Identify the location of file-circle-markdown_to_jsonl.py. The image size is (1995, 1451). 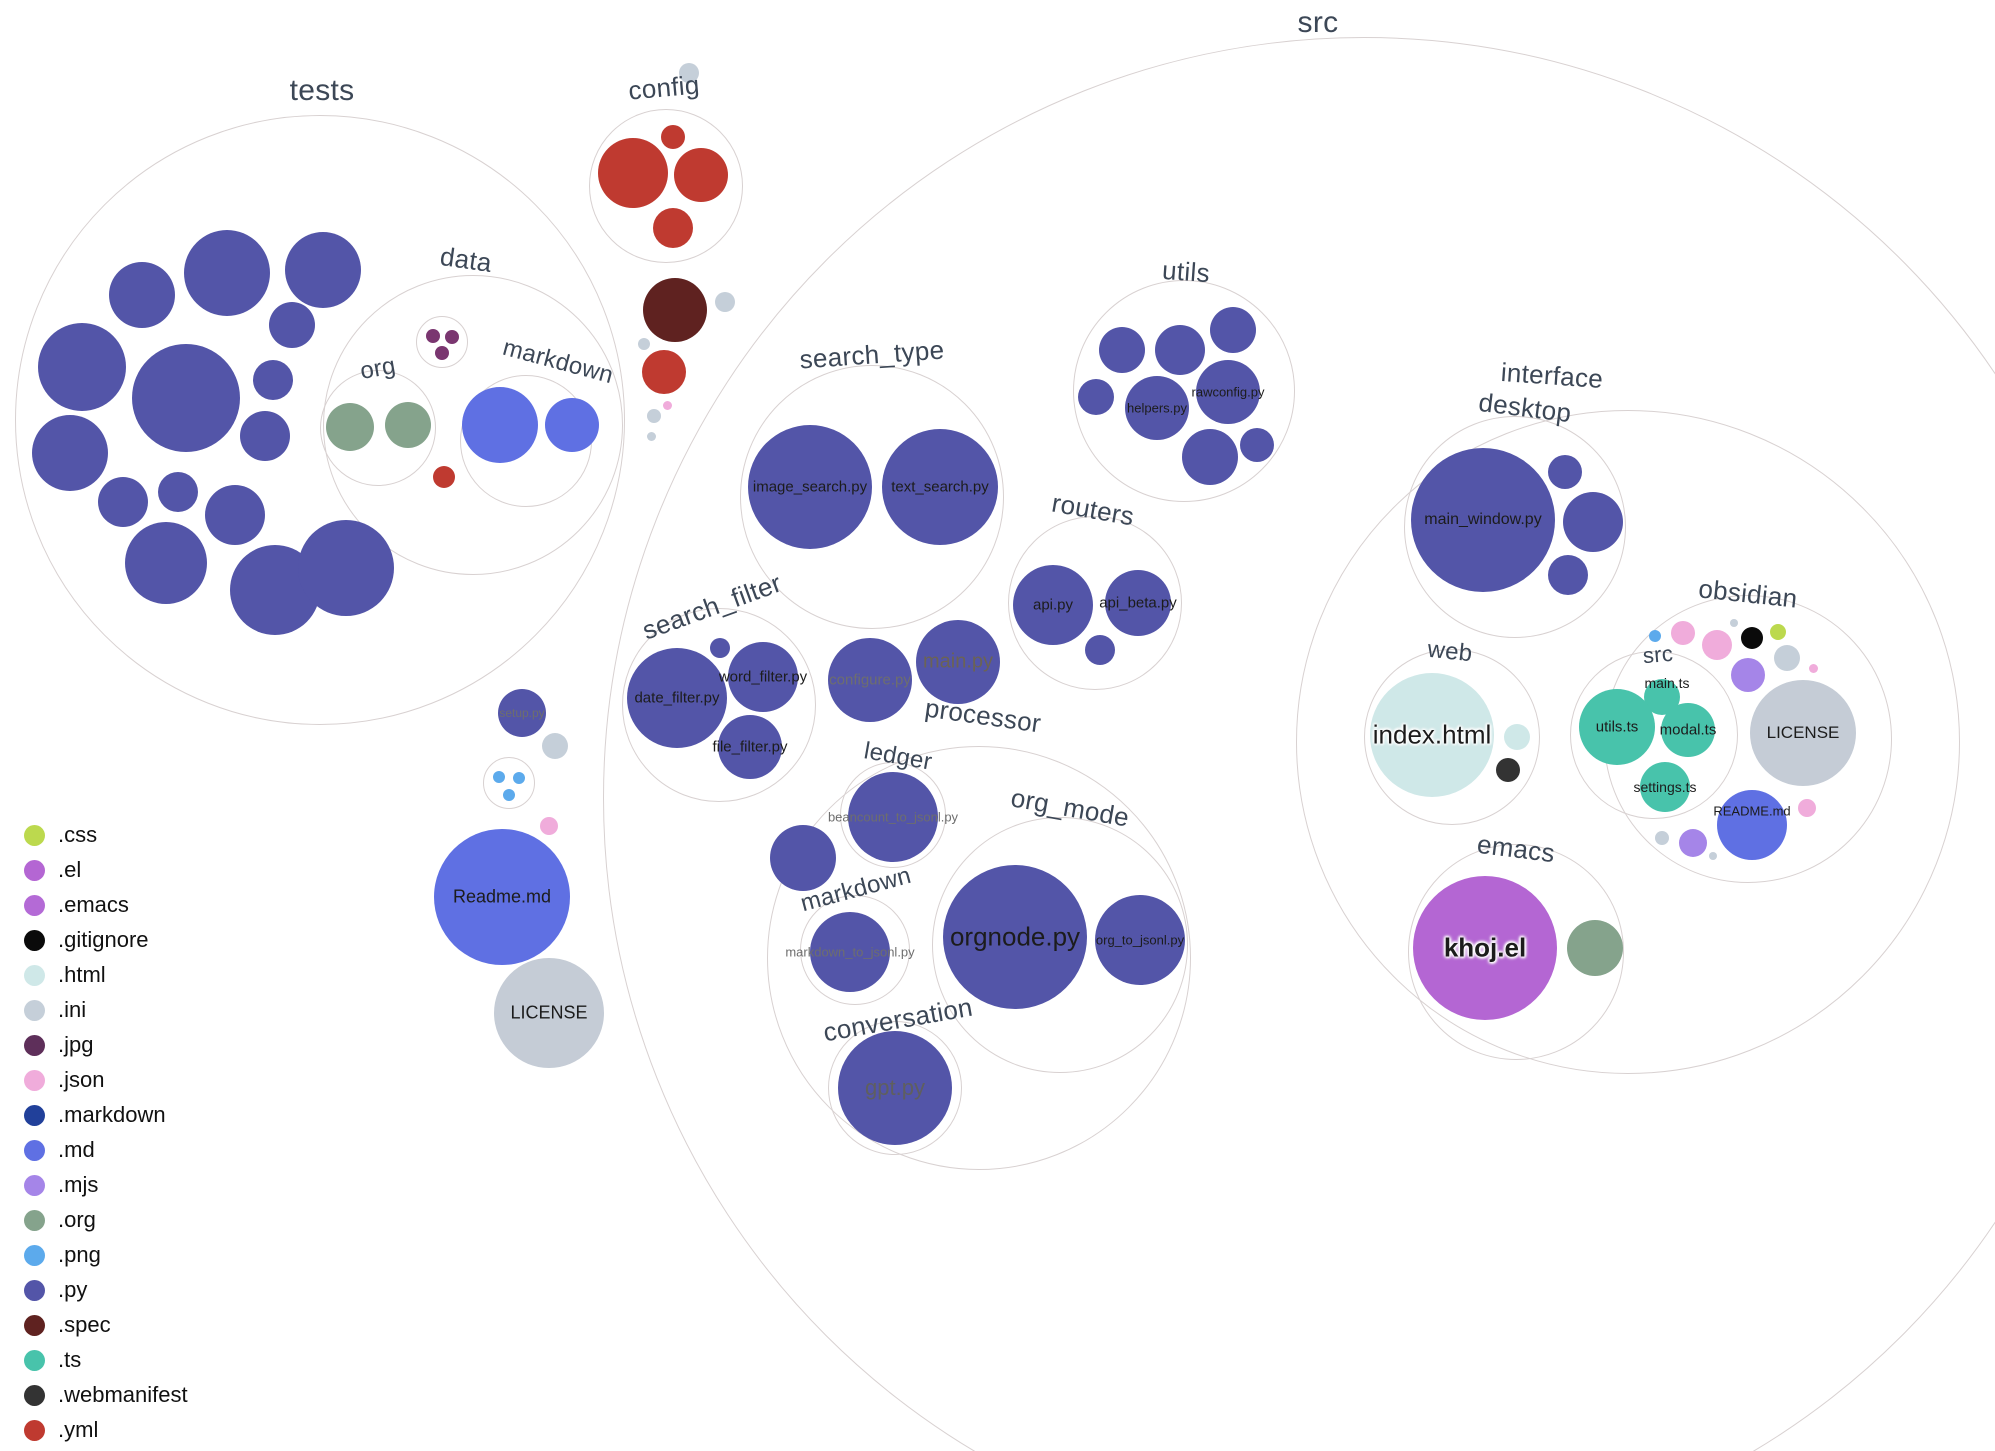
(850, 952).